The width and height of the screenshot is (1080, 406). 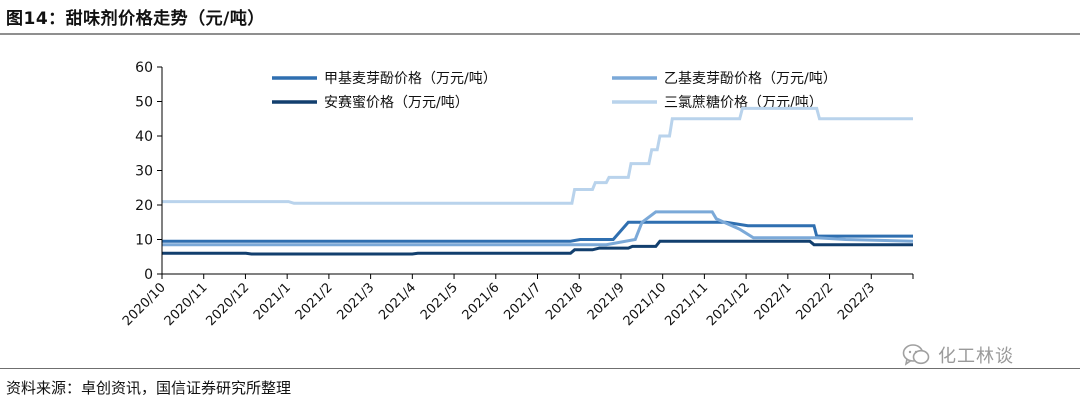 What do you see at coordinates (144, 137) in the screenshot?
I see `y-tick-label: 40` at bounding box center [144, 137].